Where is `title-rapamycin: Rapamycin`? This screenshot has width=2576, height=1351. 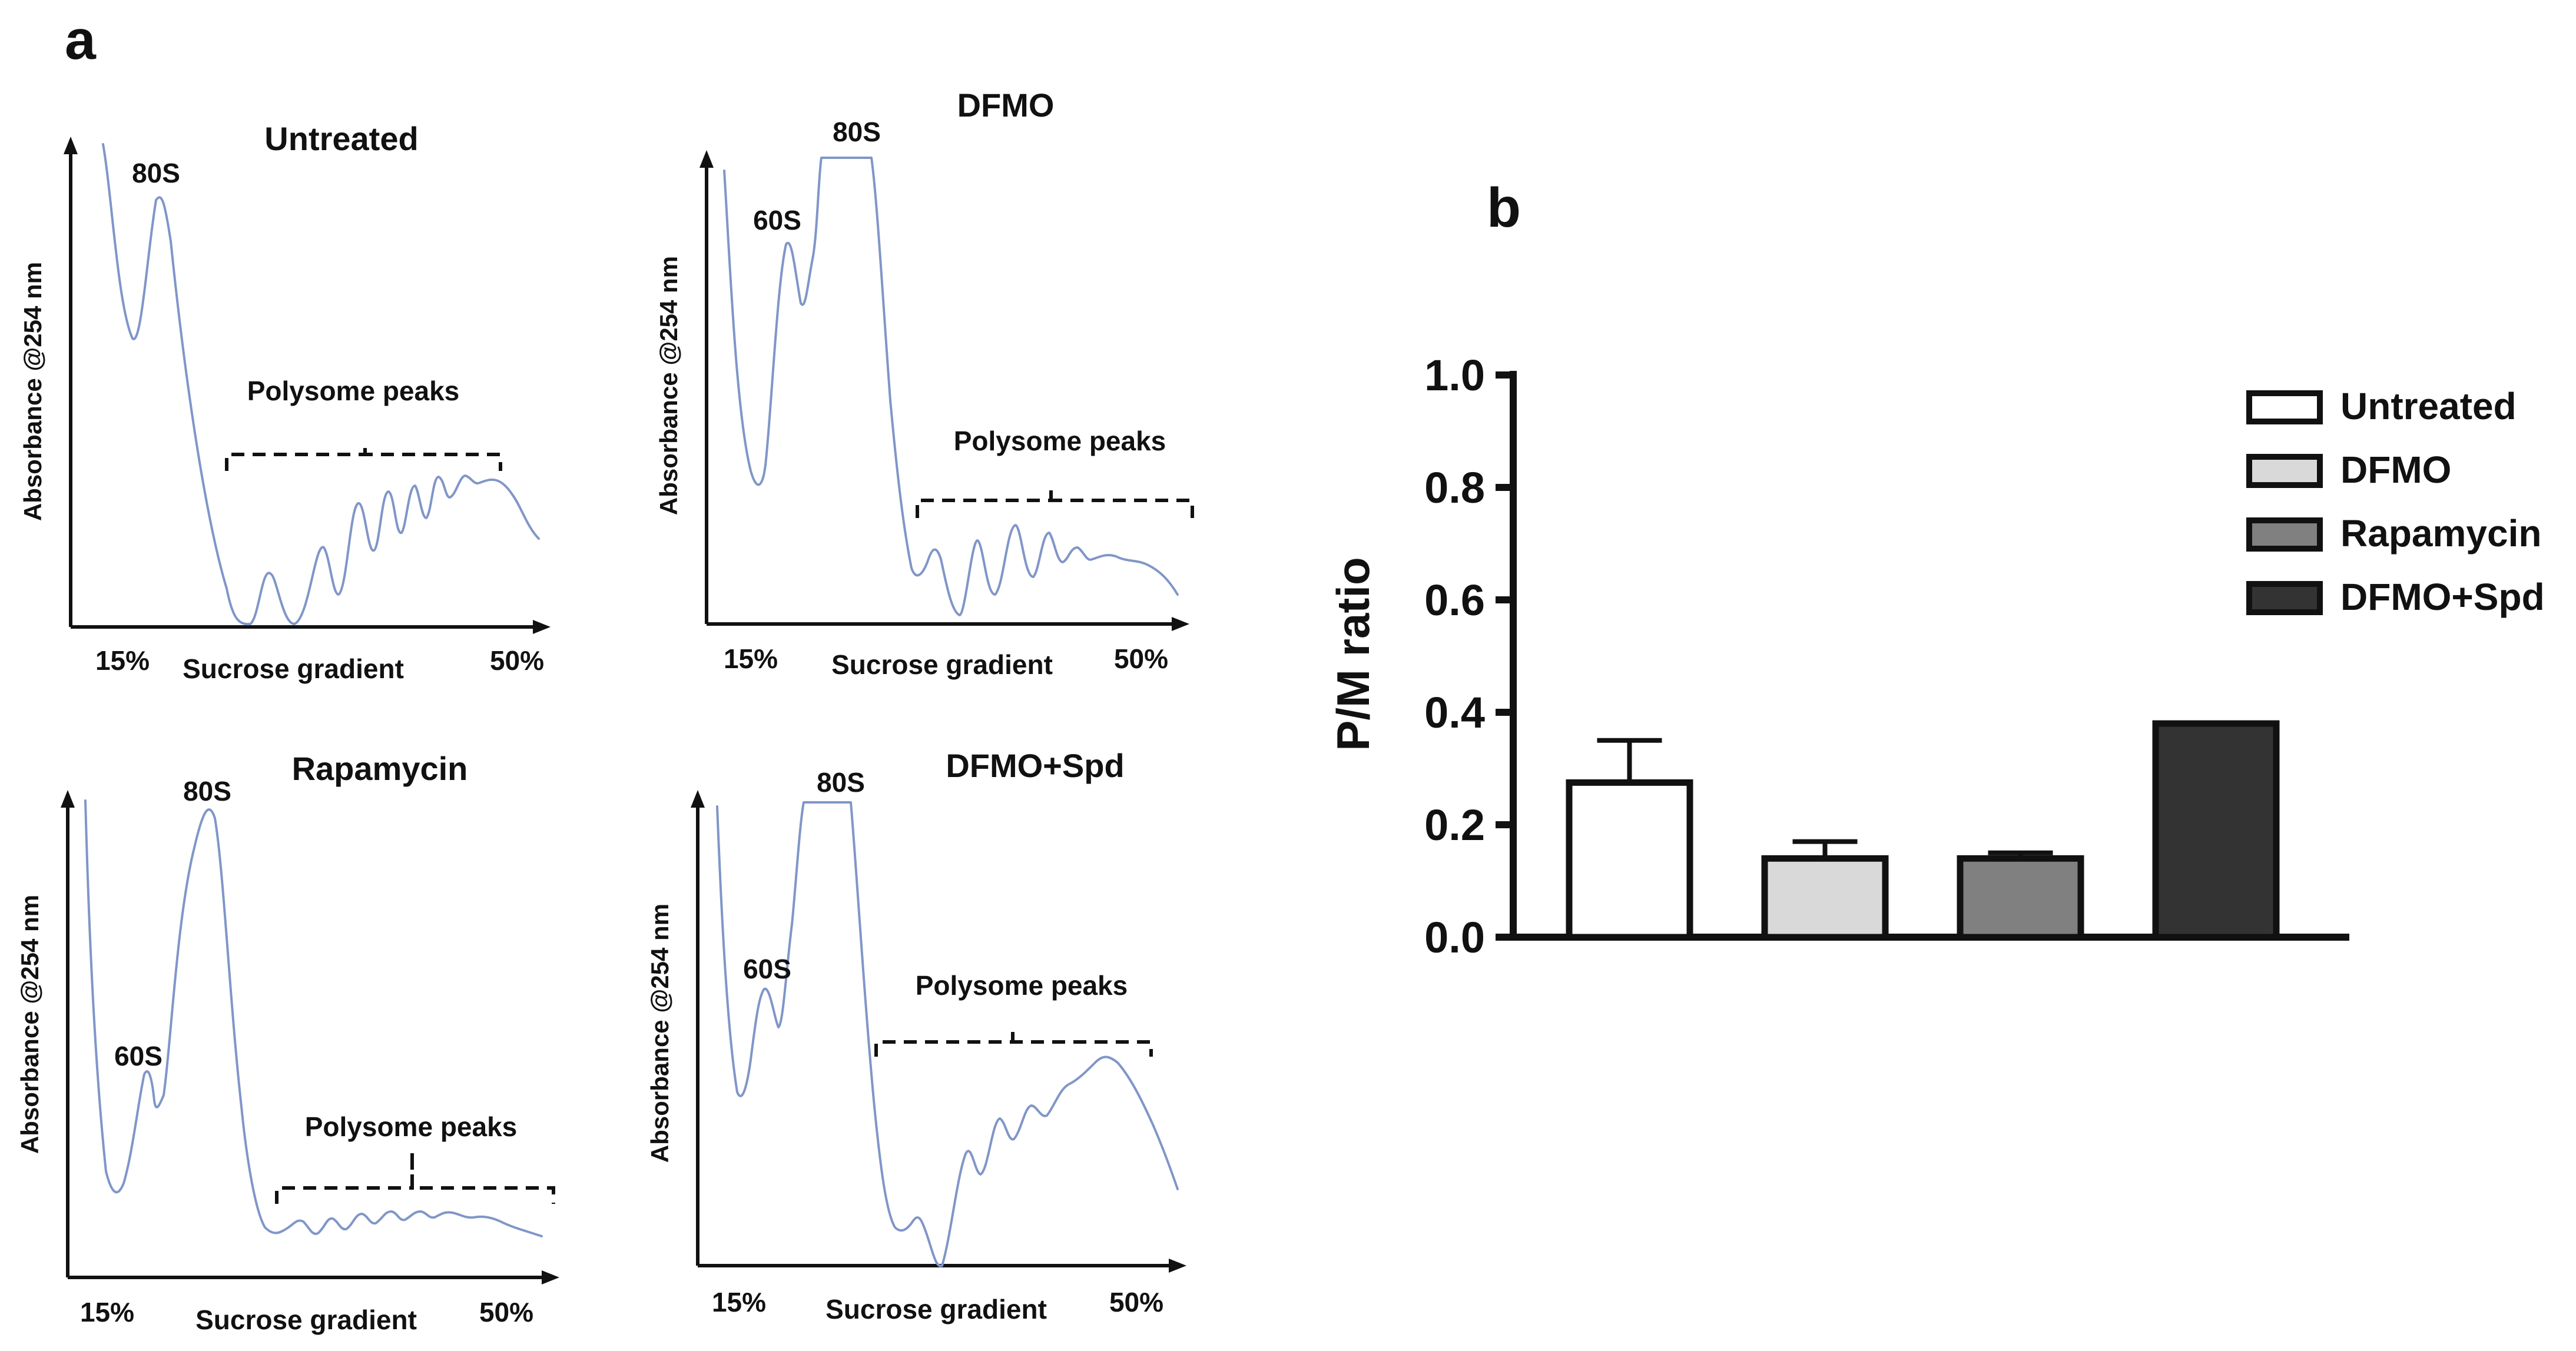
title-rapamycin: Rapamycin is located at coordinates (380, 768).